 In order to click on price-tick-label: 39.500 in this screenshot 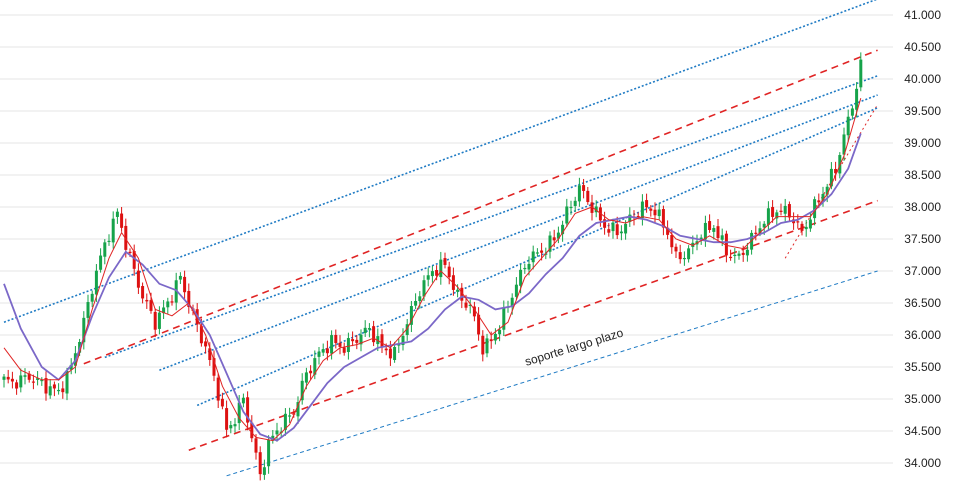, I will do `click(922, 111)`.